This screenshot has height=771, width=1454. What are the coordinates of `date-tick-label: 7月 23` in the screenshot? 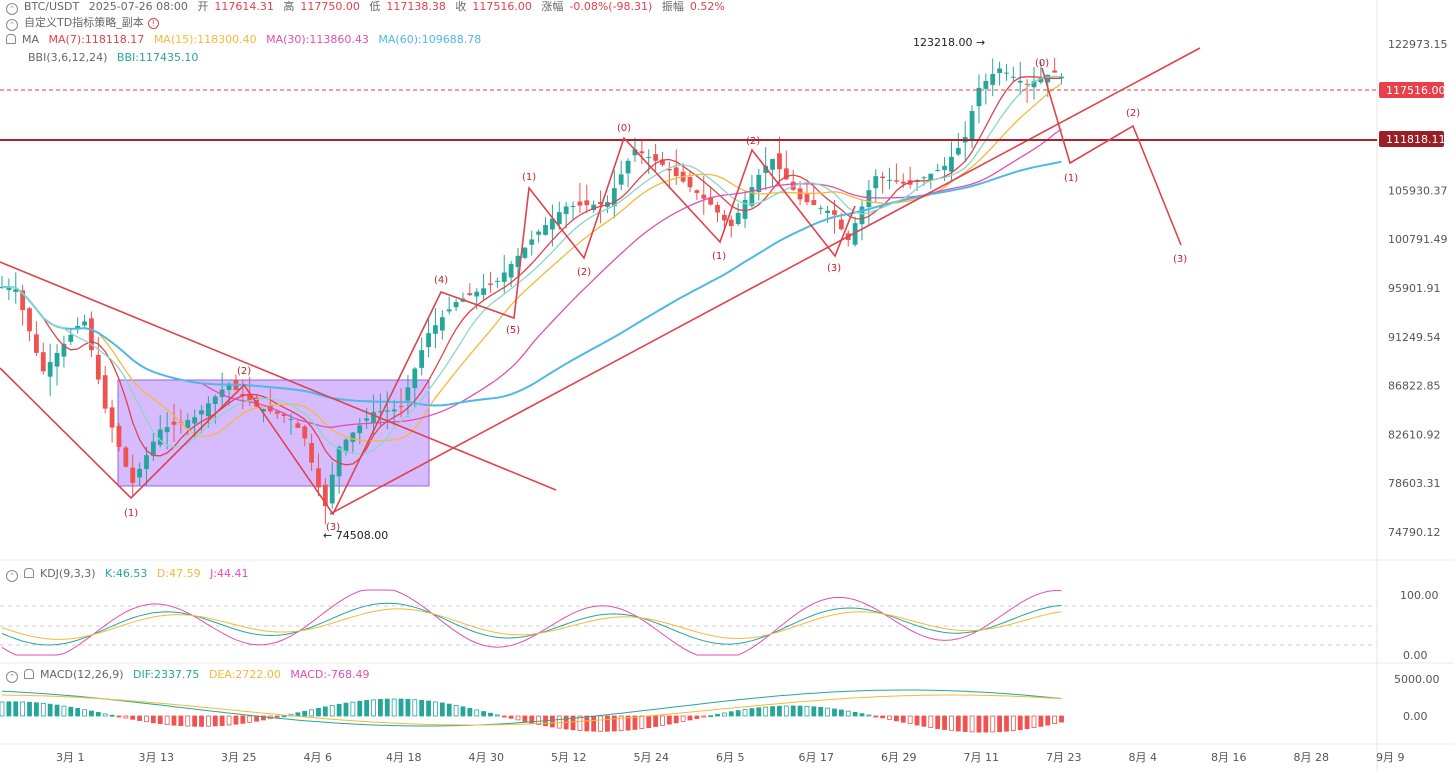 It's located at (1064, 757).